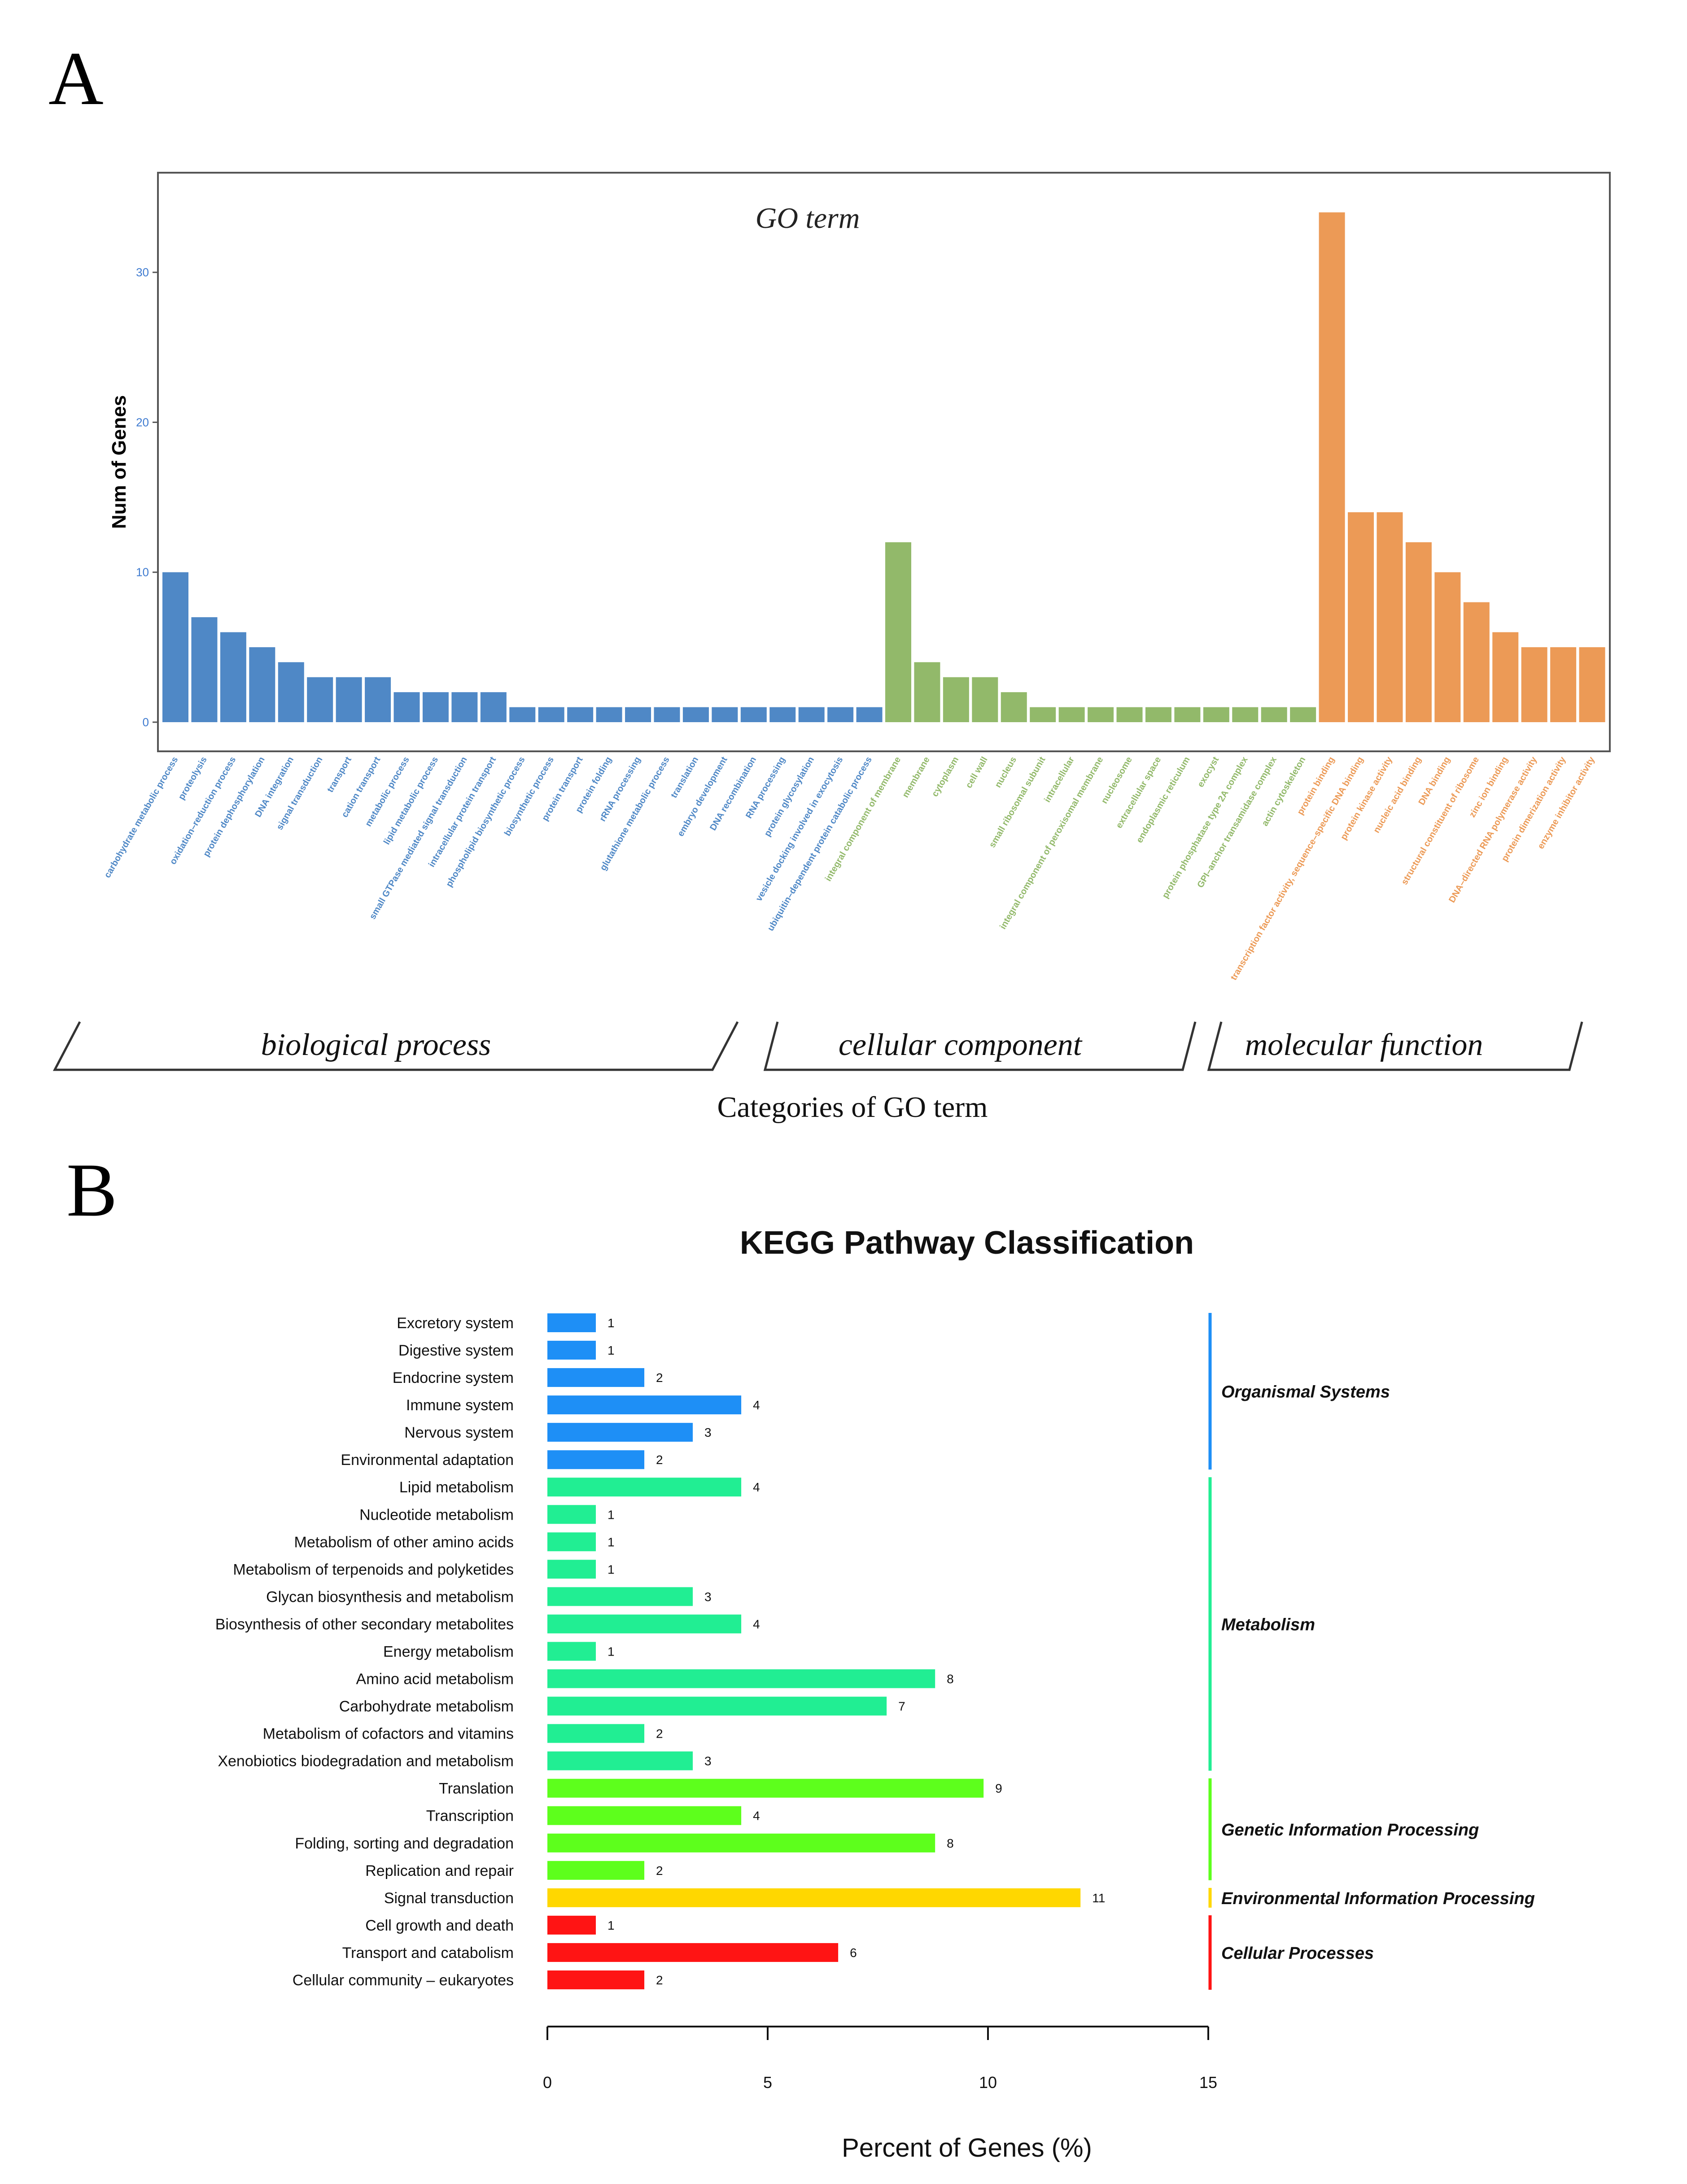 This screenshot has height=2184, width=1687. I want to click on go-x-axis-label: Categories of GO term, so click(852, 1107).